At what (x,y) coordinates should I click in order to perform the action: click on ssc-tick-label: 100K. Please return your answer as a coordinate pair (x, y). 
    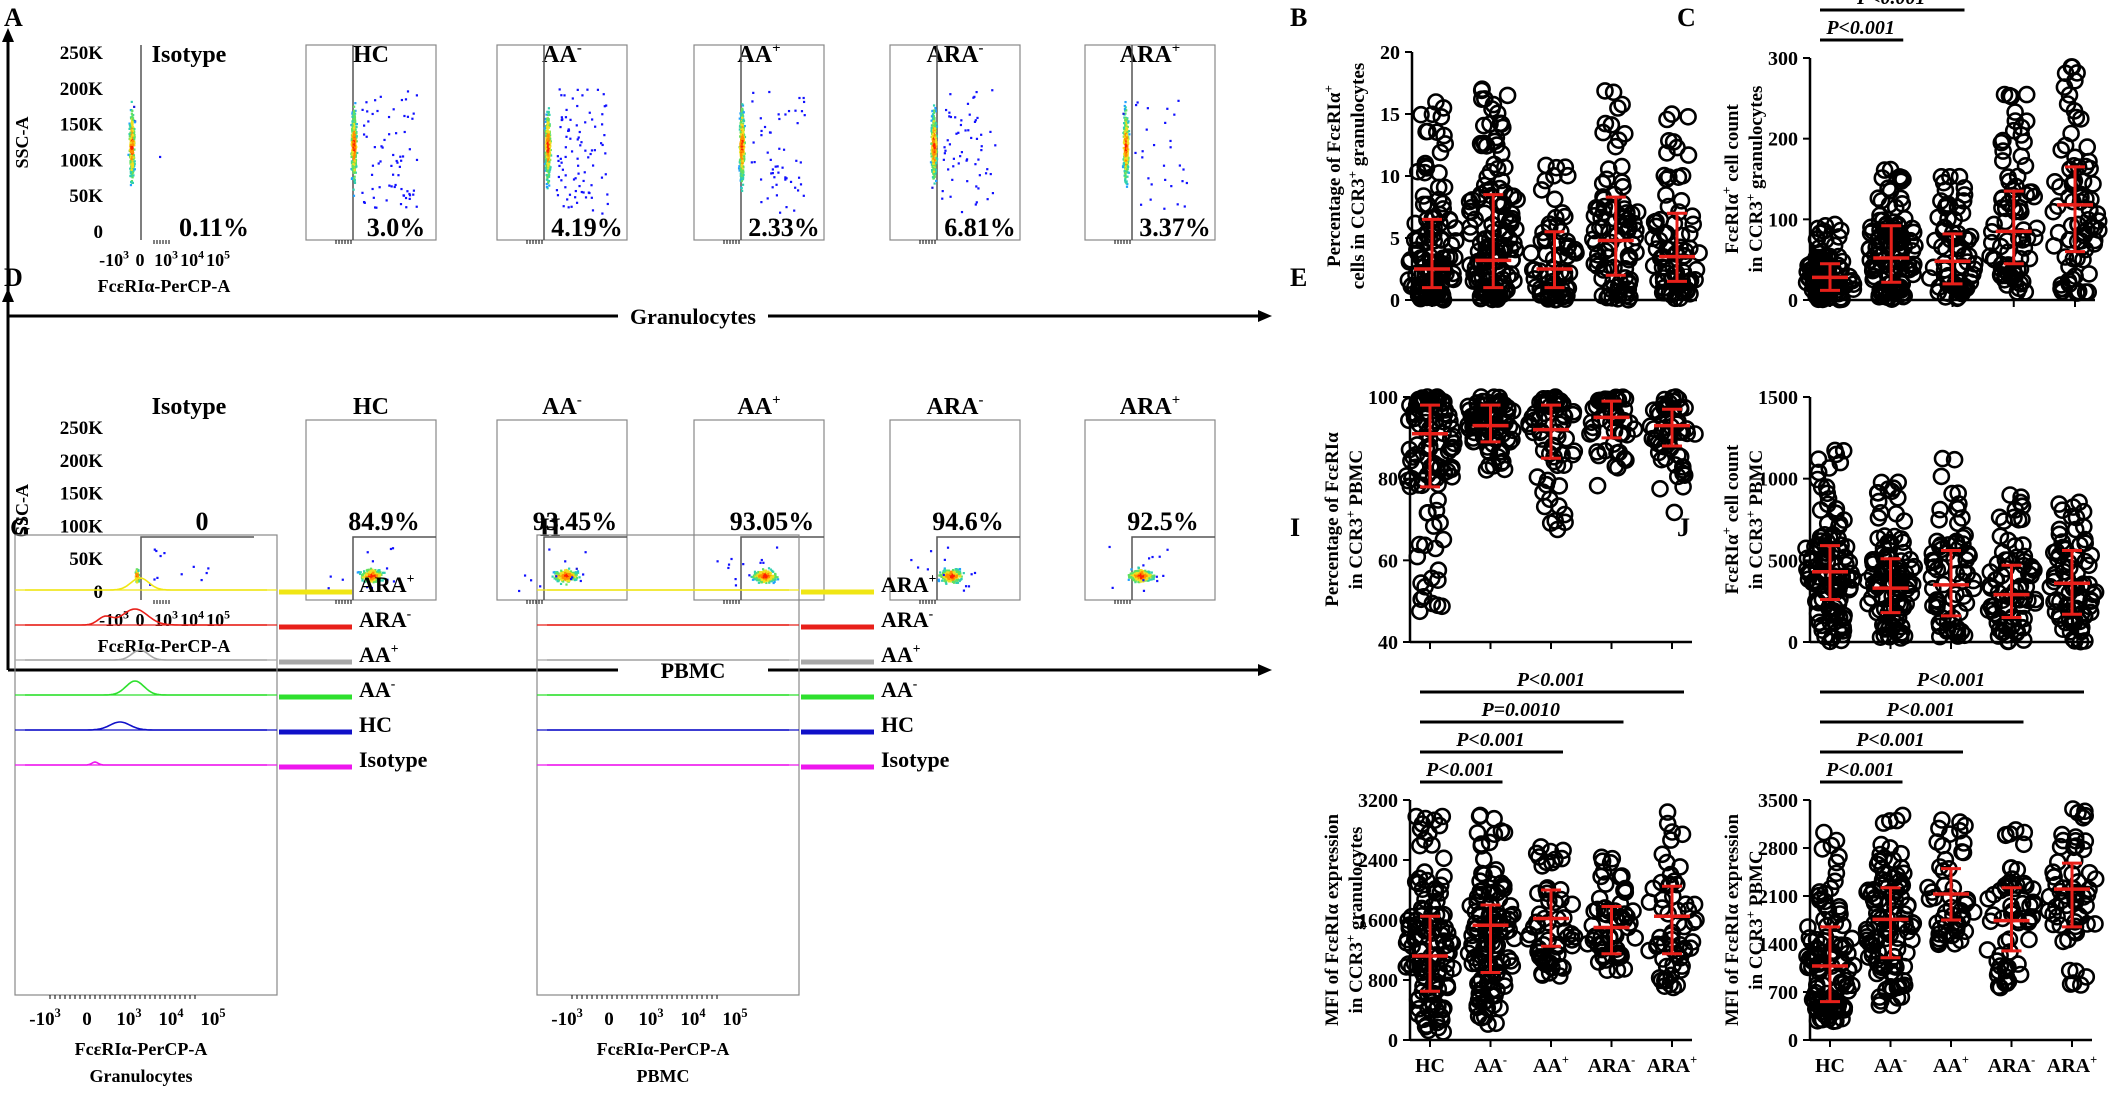
    Looking at the image, I should click on (82, 160).